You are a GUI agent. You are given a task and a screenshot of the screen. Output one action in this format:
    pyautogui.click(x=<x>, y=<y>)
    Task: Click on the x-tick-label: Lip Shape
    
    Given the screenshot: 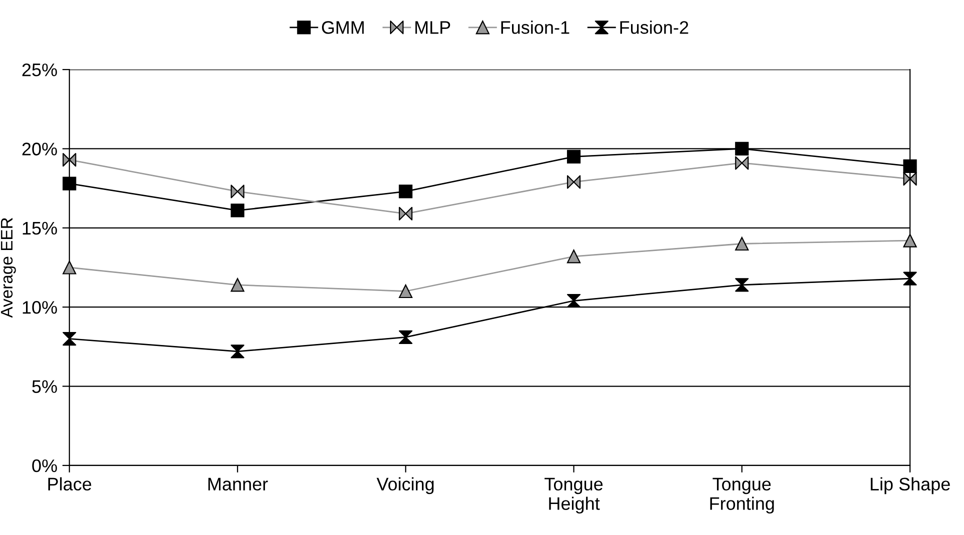 What is the action you would take?
    pyautogui.click(x=910, y=485)
    